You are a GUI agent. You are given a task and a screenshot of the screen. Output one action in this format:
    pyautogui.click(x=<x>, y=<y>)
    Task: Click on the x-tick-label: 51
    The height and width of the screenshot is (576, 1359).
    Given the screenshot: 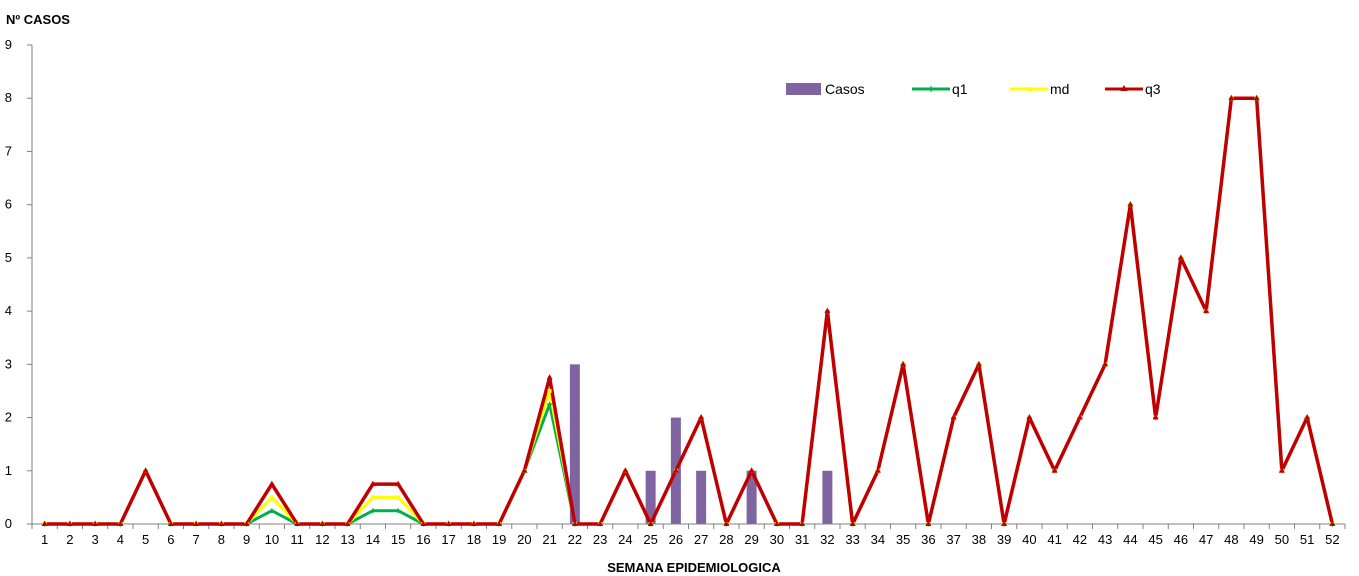 What is the action you would take?
    pyautogui.click(x=1307, y=539)
    